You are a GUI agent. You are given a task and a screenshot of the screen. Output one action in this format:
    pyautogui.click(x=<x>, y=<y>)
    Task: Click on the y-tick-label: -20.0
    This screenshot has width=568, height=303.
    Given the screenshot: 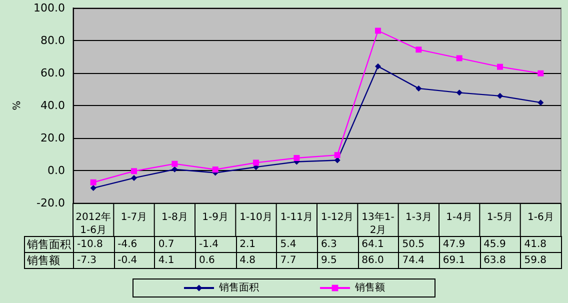 What is the action you would take?
    pyautogui.click(x=50, y=203)
    